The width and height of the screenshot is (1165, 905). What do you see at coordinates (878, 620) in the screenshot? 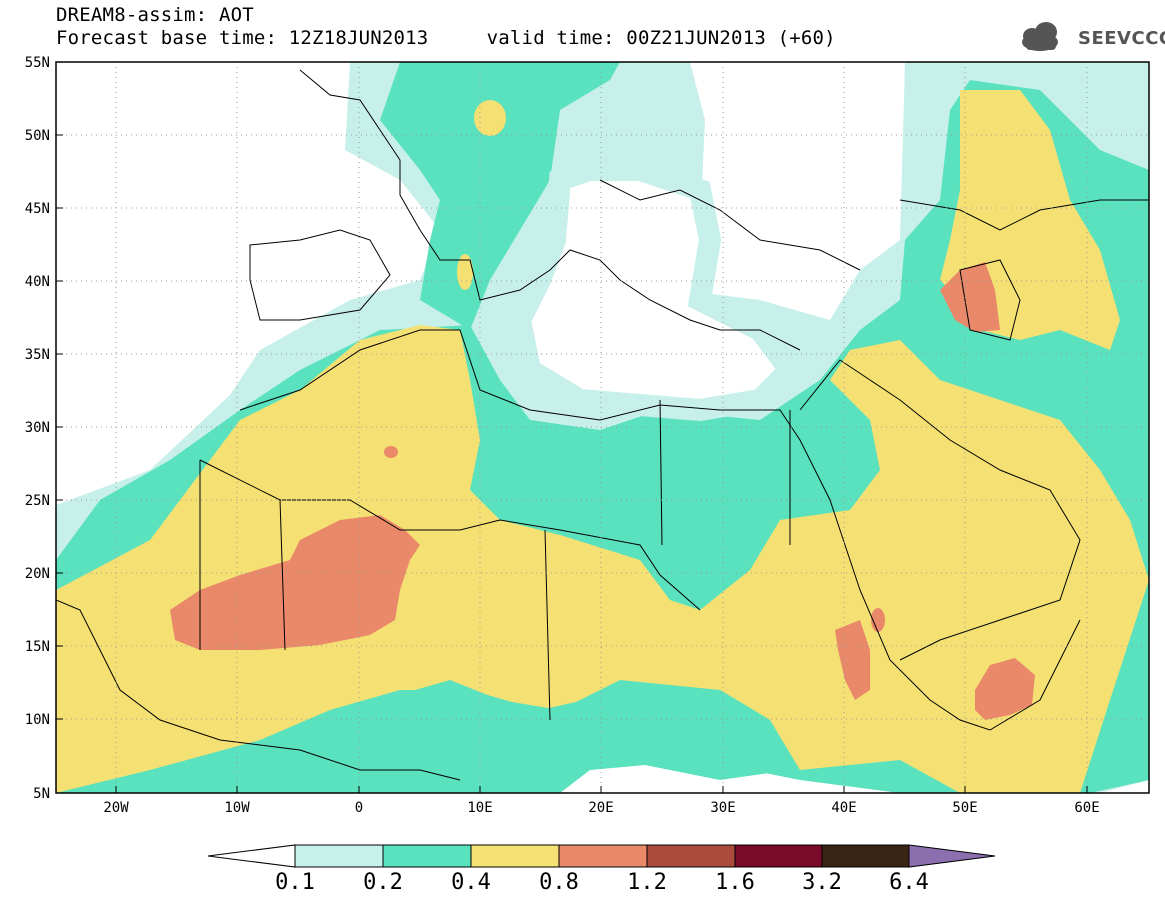
I see `aot-region-0.8-1.2-eritrea-coast` at bounding box center [878, 620].